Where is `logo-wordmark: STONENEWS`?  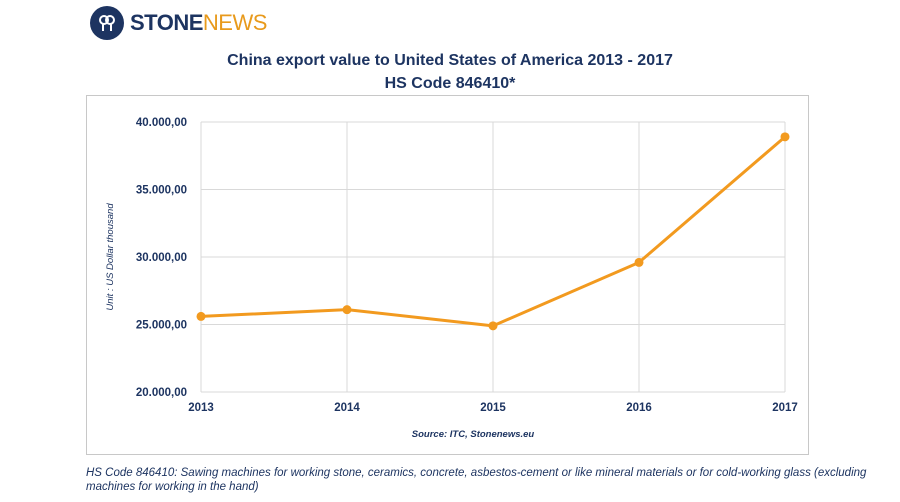
logo-wordmark: STONENEWS is located at coordinates (198, 23).